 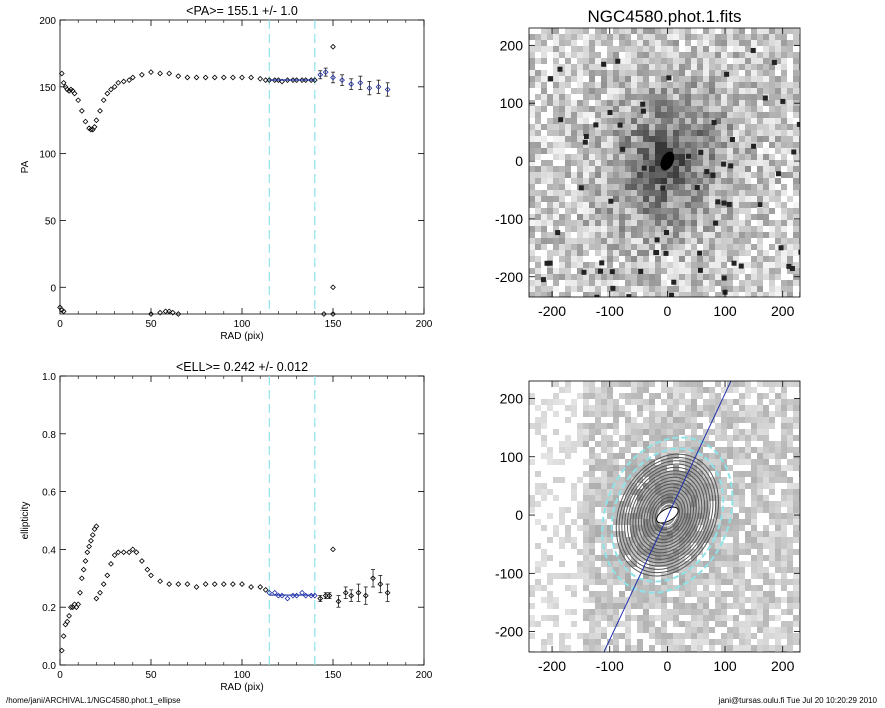 I want to click on y-tick-label: 0.0, so click(x=49, y=666).